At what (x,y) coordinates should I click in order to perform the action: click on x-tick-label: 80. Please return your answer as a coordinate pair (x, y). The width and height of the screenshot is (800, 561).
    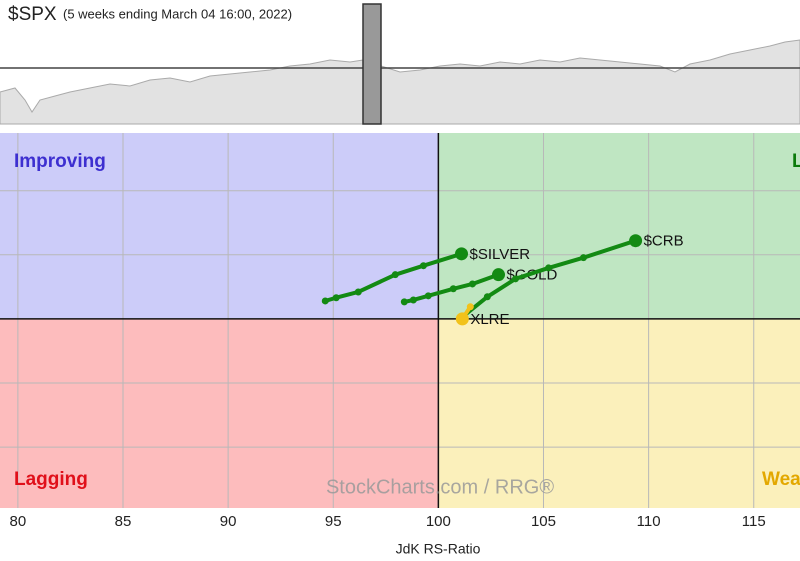
    Looking at the image, I should click on (18, 521).